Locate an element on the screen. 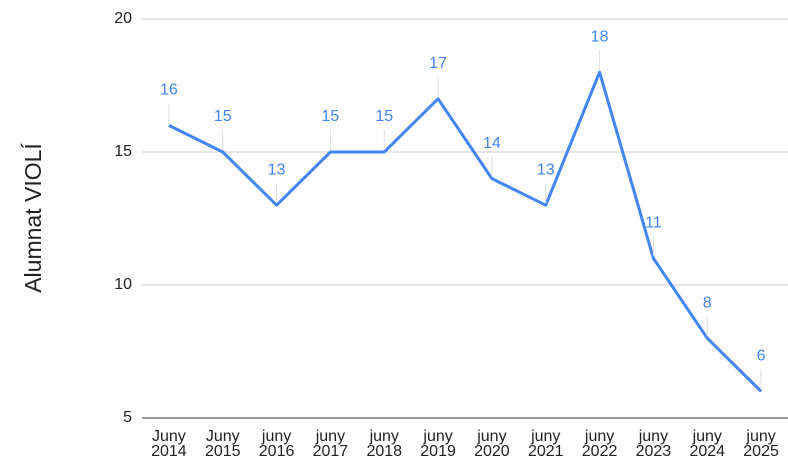  data-label: 14 is located at coordinates (492, 143).